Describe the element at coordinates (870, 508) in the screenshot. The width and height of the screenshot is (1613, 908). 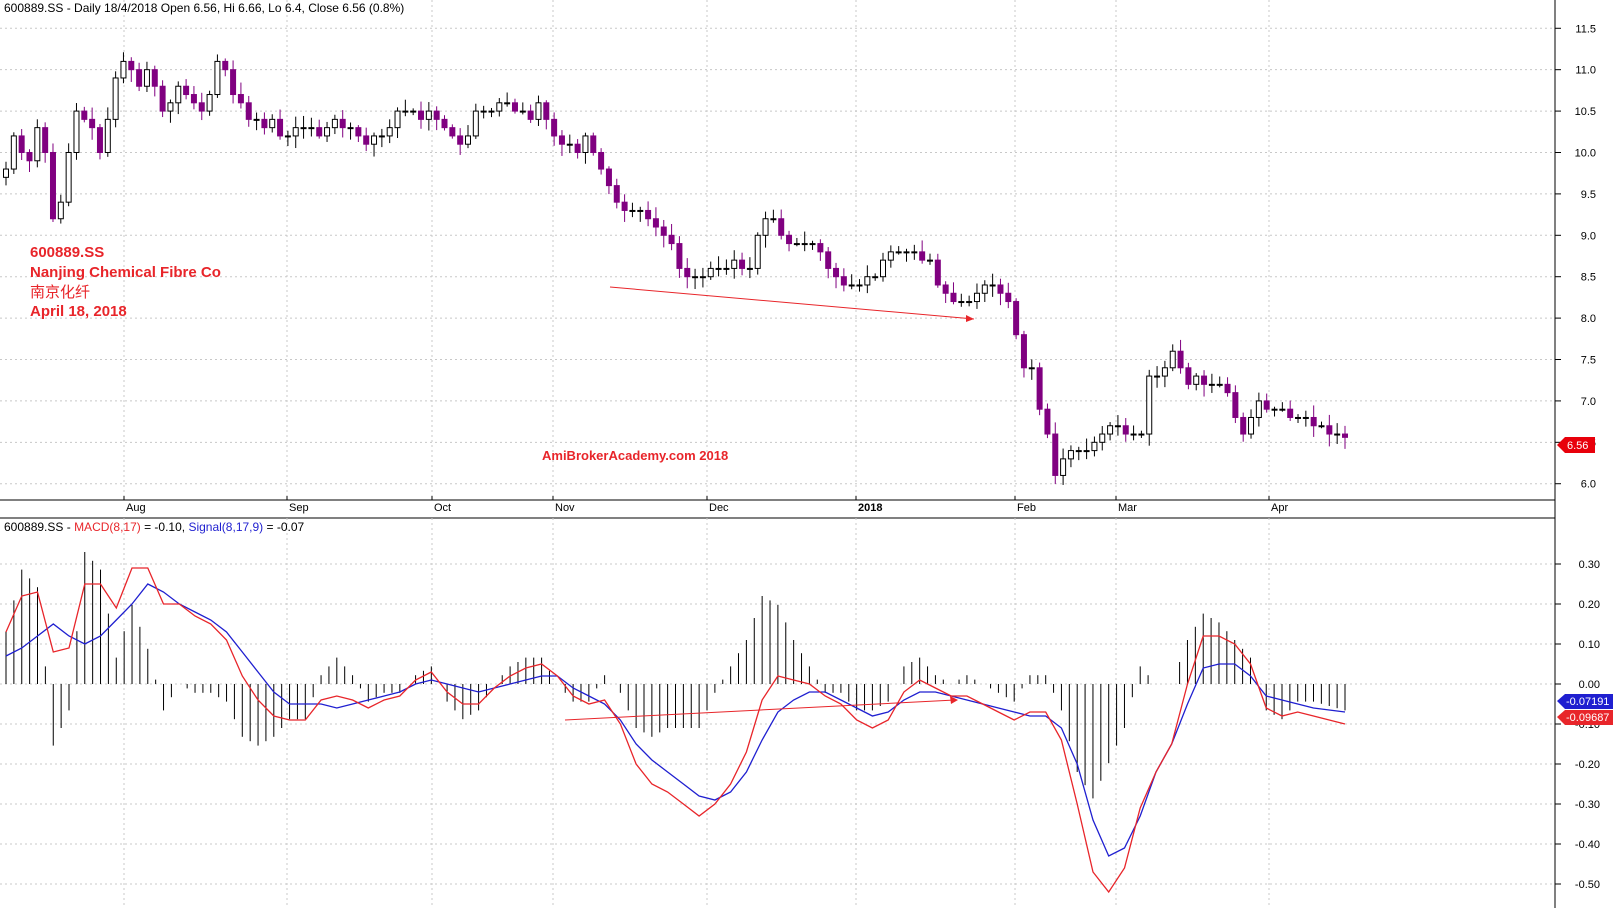
I see `x-tick-label: 2018` at that location.